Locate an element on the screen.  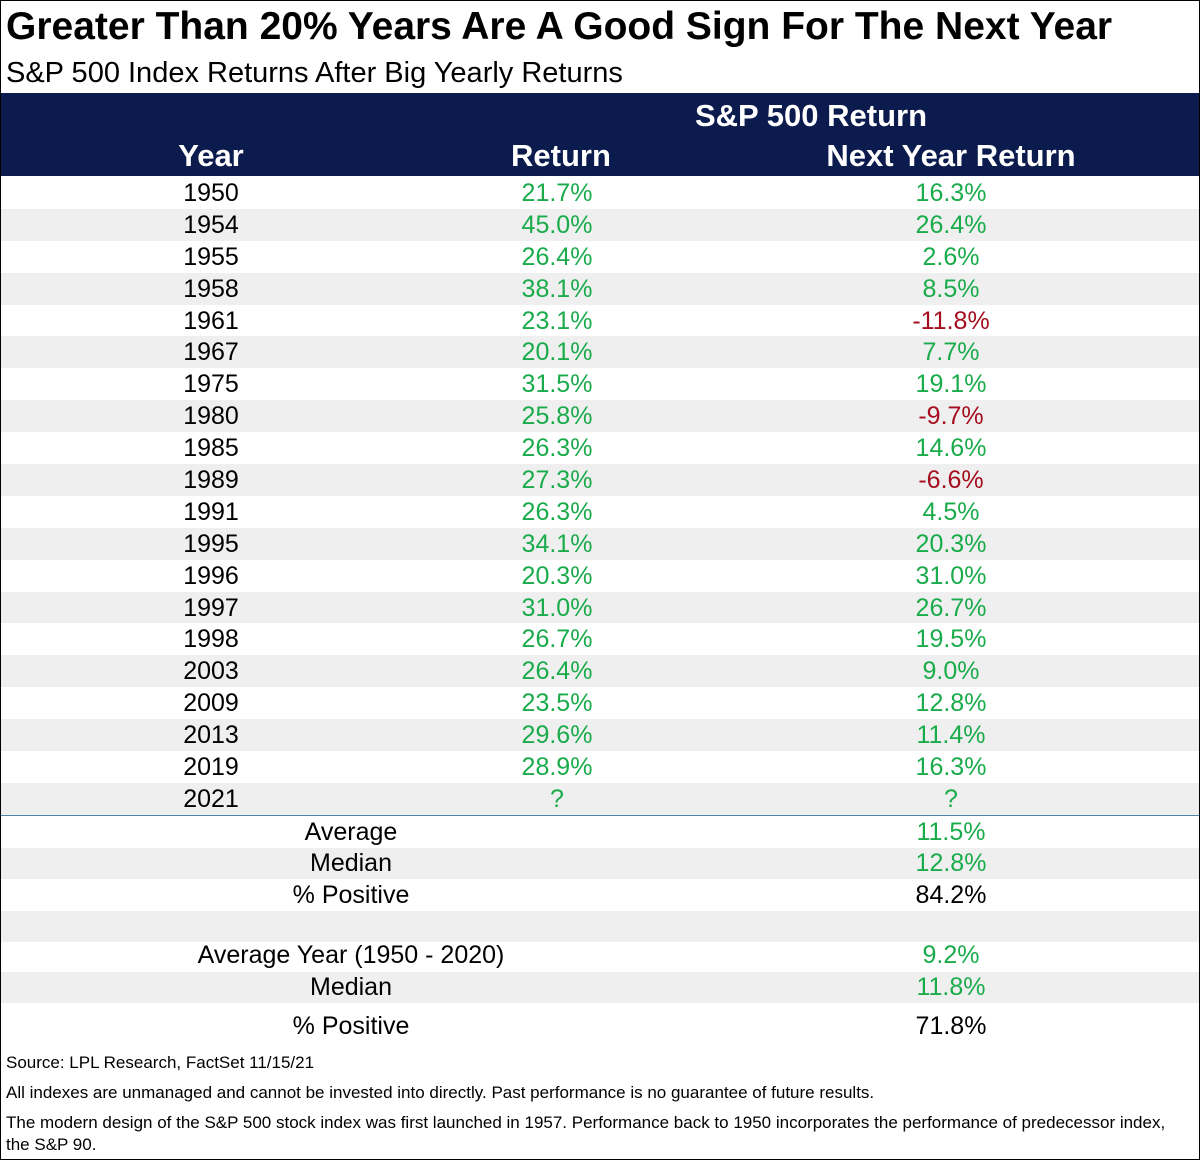
return-cell: 23.1% is located at coordinates (557, 320).